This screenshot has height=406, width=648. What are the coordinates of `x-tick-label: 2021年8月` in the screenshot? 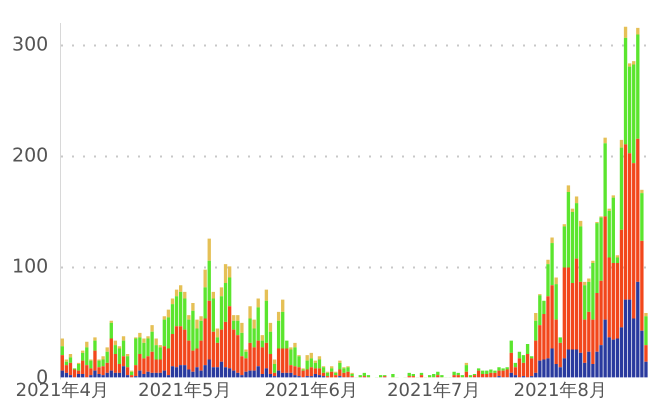 It's located at (560, 390).